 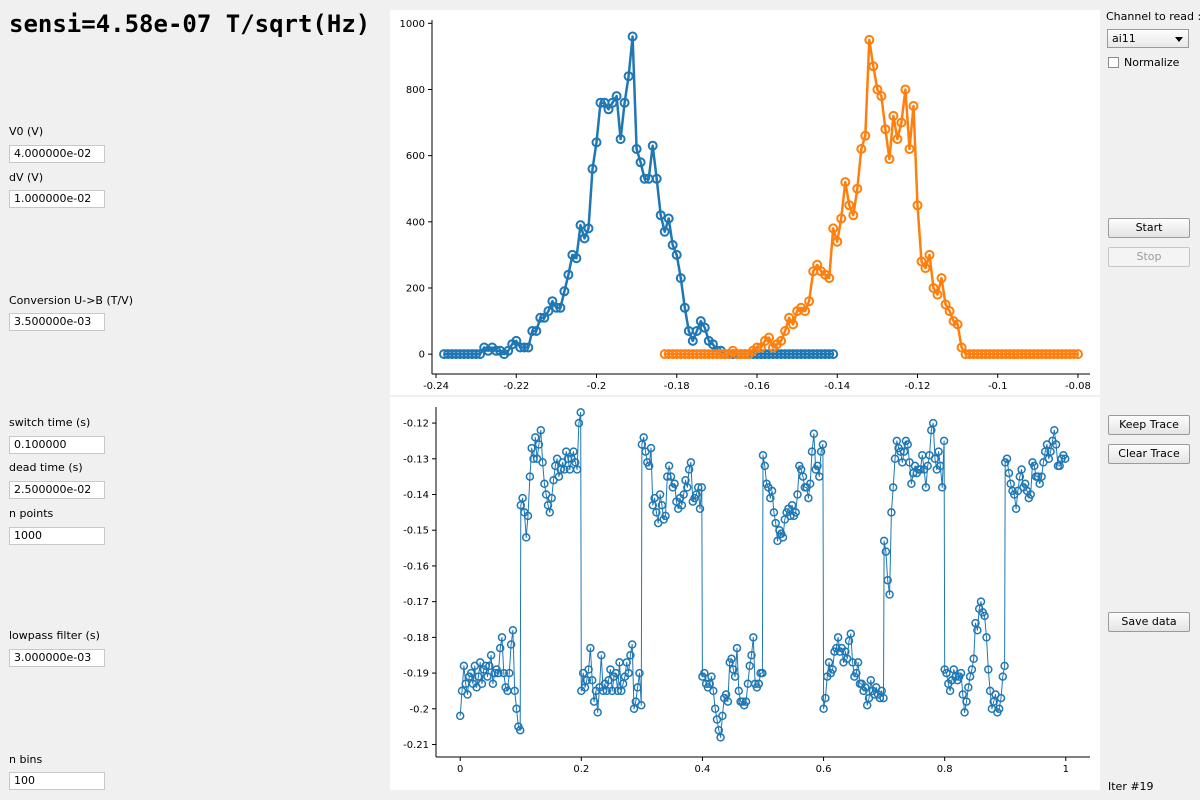 What do you see at coordinates (1149, 425) in the screenshot?
I see `keep-trace-button: Keep Trace` at bounding box center [1149, 425].